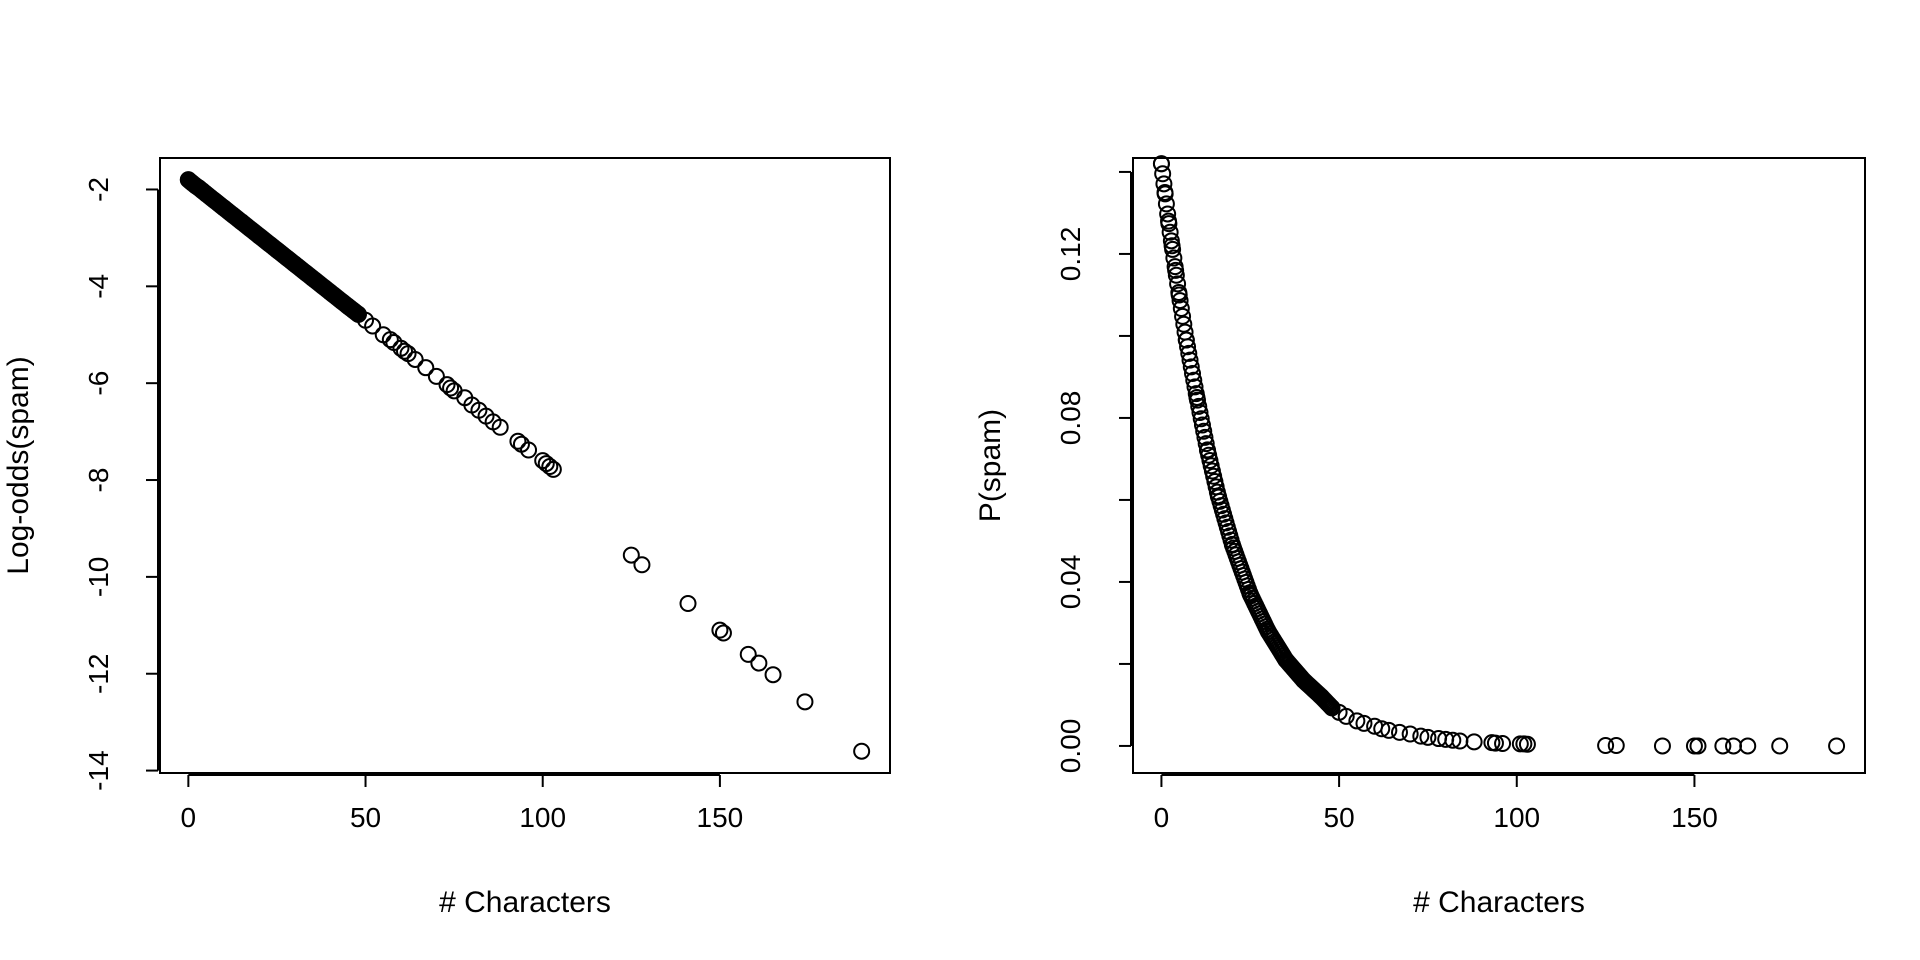  What do you see at coordinates (189, 817) in the screenshot?
I see `x-tick-label: 0` at bounding box center [189, 817].